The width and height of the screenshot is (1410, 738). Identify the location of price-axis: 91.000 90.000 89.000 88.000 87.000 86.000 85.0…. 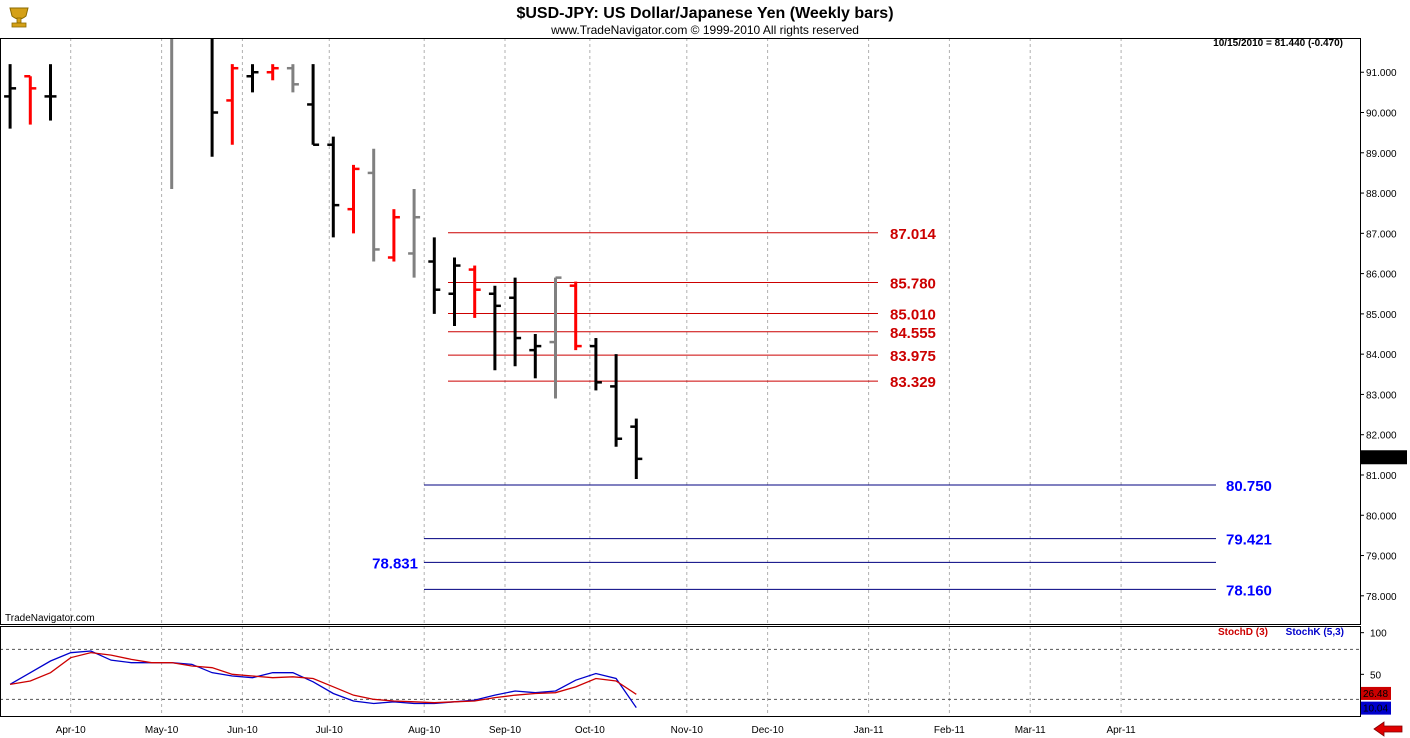
(1383, 335).